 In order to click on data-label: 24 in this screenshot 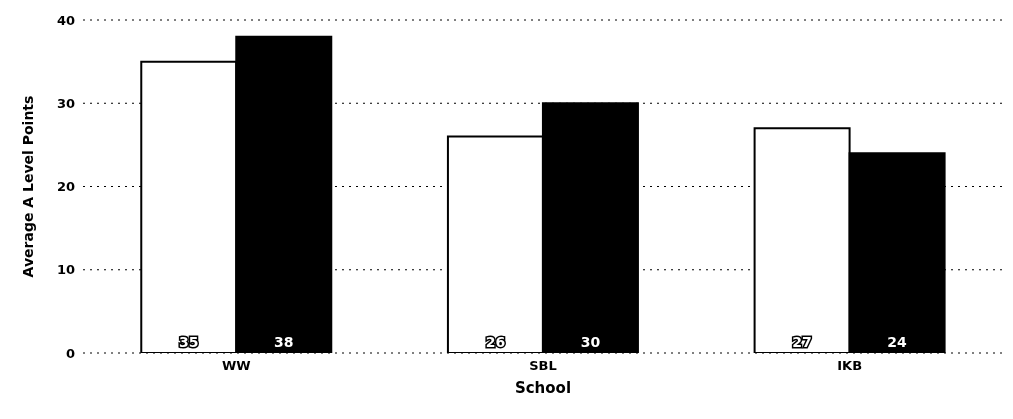, I will do `click(897, 342)`.